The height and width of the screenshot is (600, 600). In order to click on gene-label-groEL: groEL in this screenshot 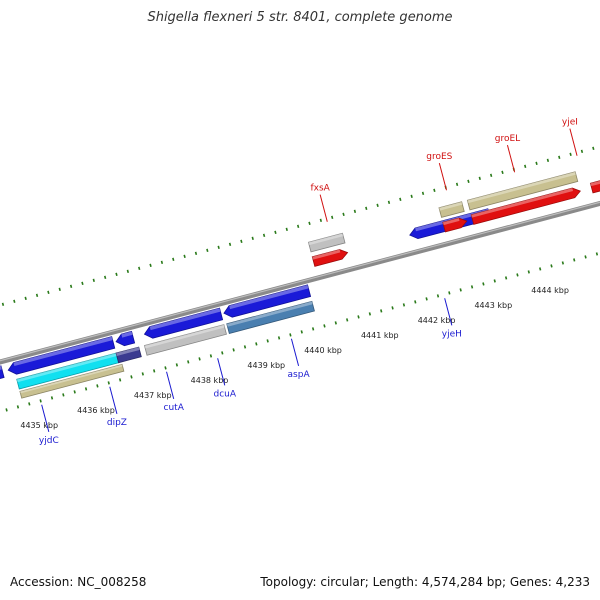, I will do `click(507, 139)`.